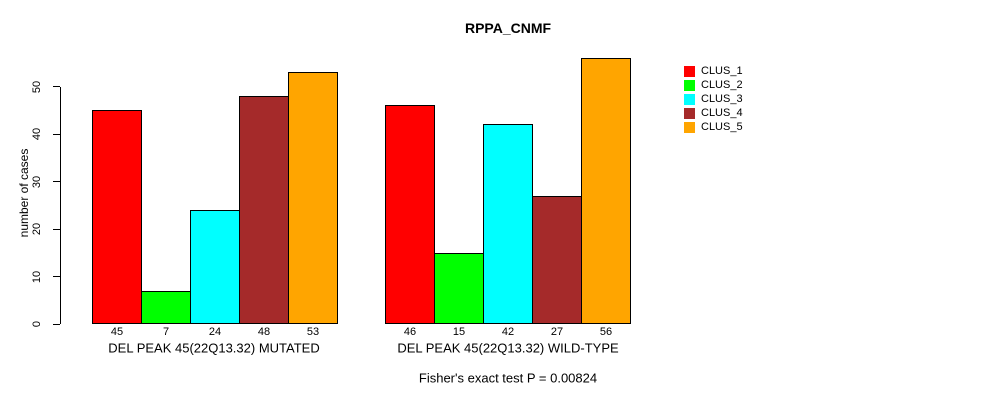 The height and width of the screenshot is (400, 990). Describe the element at coordinates (557, 332) in the screenshot. I see `bar-value-label: 27` at that location.